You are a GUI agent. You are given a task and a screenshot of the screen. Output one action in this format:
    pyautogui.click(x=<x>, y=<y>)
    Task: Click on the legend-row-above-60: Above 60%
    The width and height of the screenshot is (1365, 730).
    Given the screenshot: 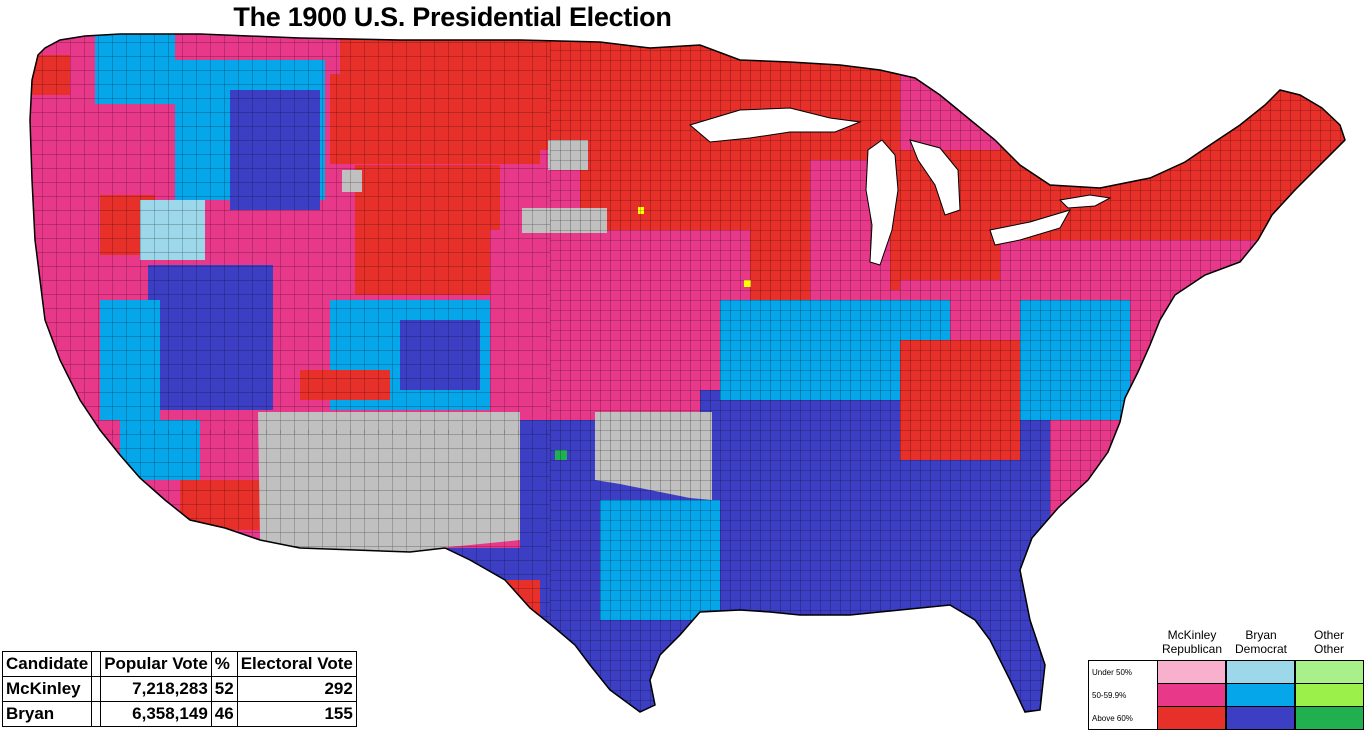 What is the action you would take?
    pyautogui.click(x=1112, y=718)
    